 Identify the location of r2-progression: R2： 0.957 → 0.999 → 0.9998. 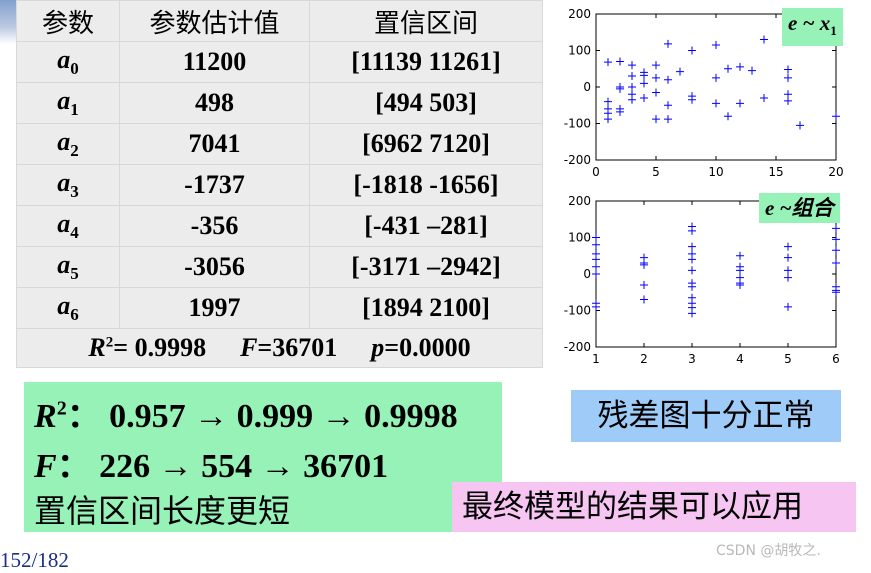
(246, 416).